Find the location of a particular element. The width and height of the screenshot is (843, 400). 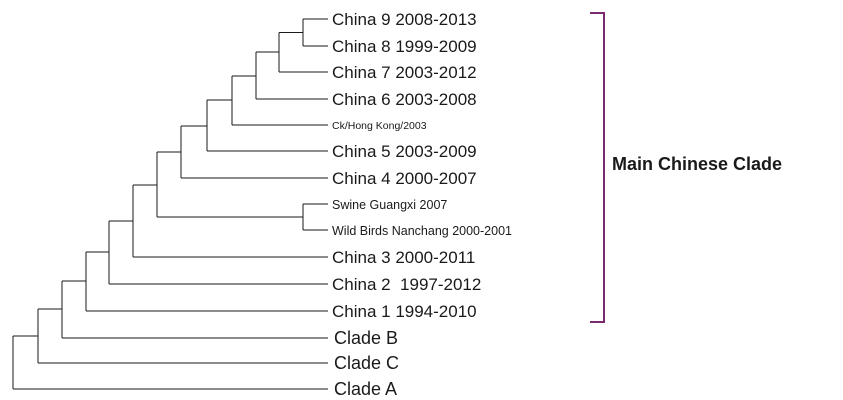

leaf-label: China 7 2003-2012 is located at coordinates (404, 72).